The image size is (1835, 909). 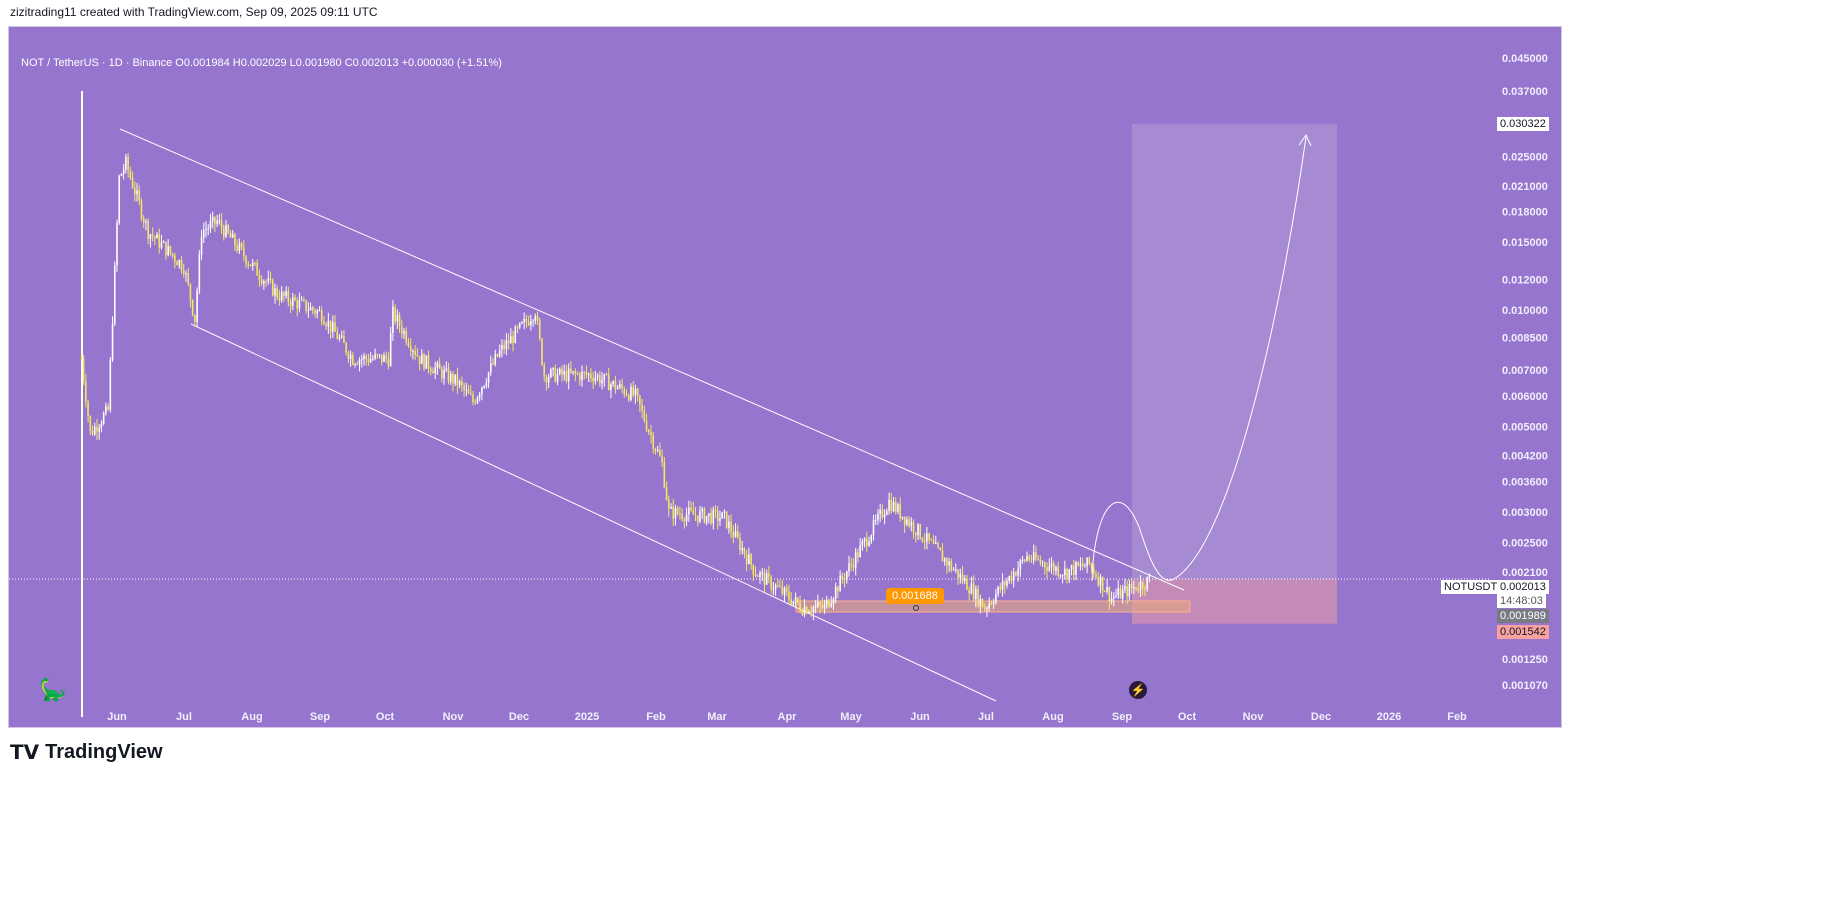 I want to click on y-tick-label: 0.001070, so click(x=1525, y=686).